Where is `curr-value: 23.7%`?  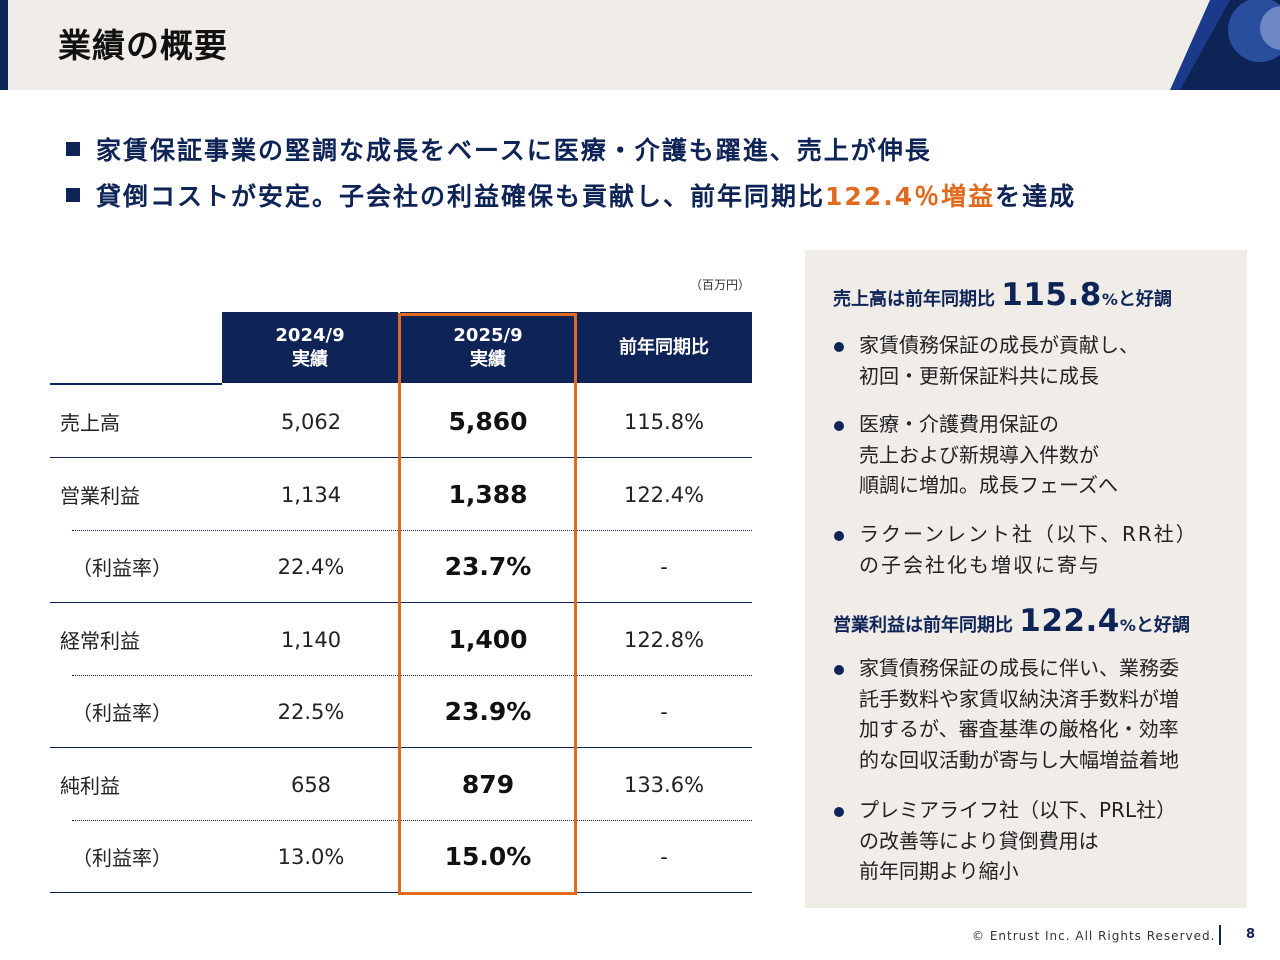
curr-value: 23.7% is located at coordinates (488, 566).